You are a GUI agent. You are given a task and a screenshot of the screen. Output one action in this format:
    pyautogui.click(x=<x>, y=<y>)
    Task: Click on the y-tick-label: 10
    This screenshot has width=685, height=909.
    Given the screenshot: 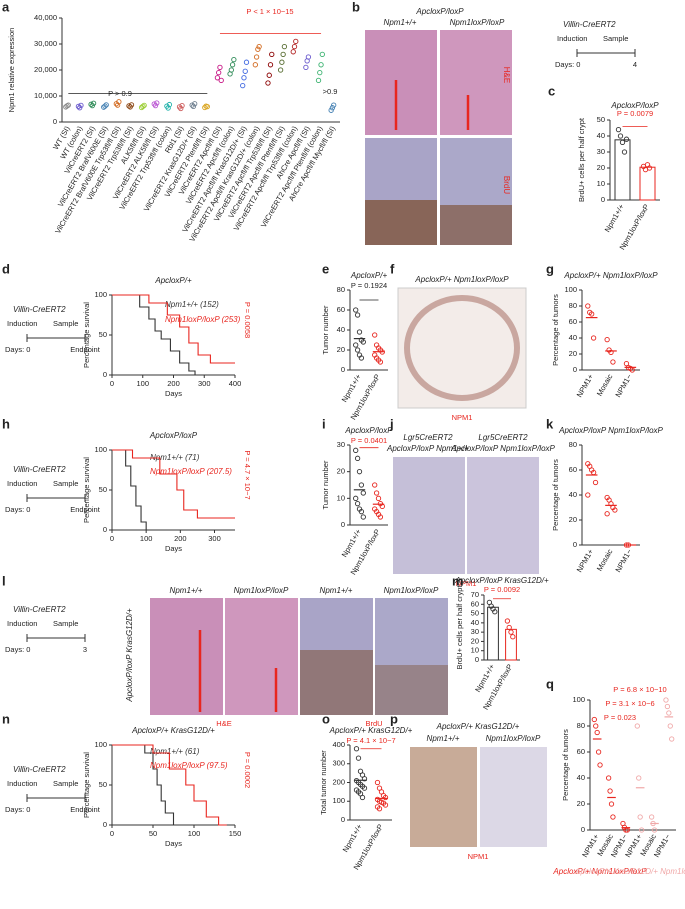 What is the action you would take?
    pyautogui.click(x=341, y=497)
    